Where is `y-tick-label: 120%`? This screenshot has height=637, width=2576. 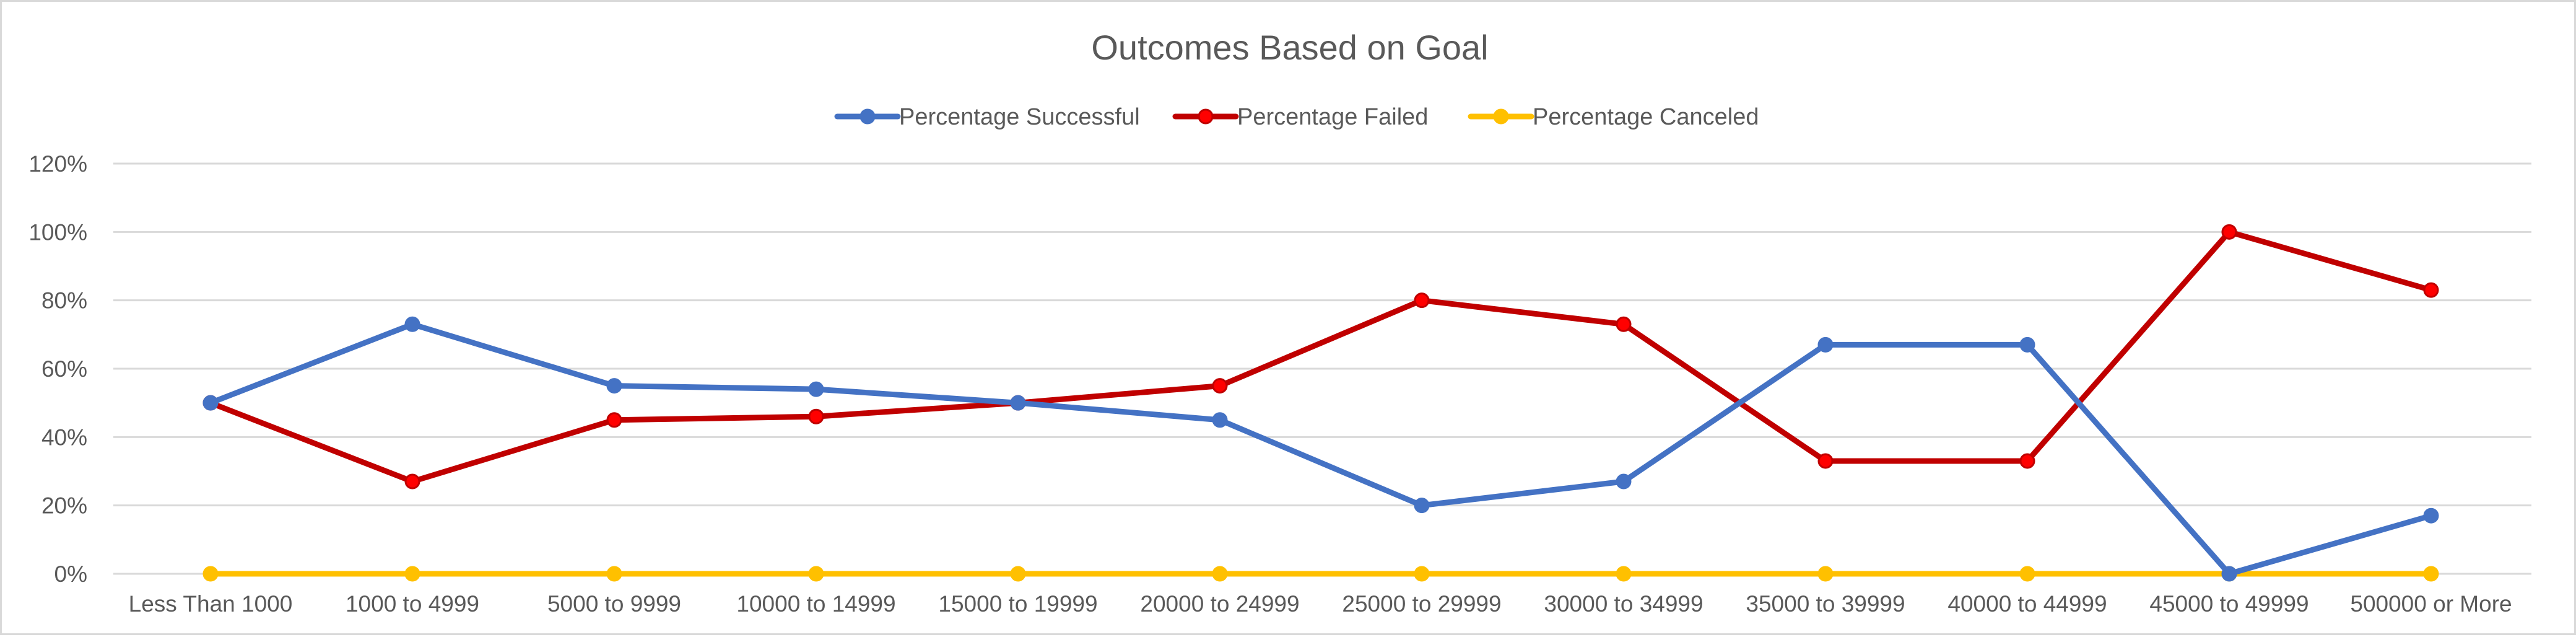
y-tick-label: 120% is located at coordinates (57, 164).